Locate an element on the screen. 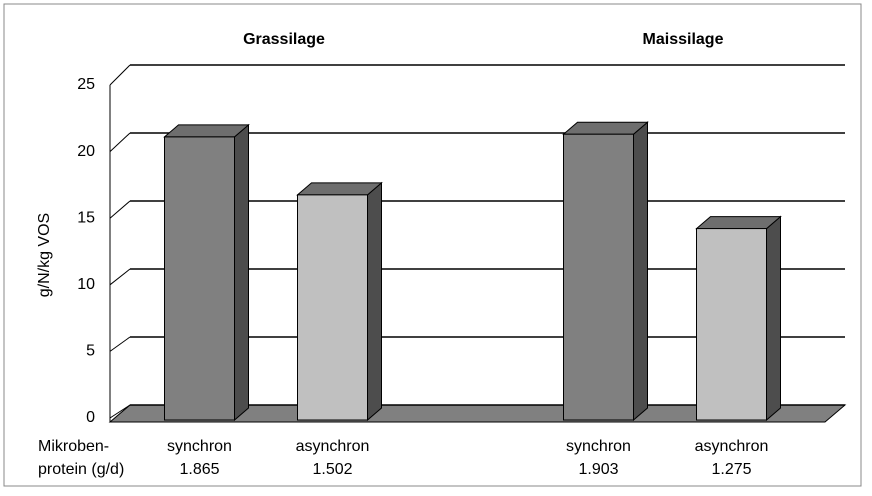 The height and width of the screenshot is (496, 872). group-label: Maissilage is located at coordinates (683, 39).